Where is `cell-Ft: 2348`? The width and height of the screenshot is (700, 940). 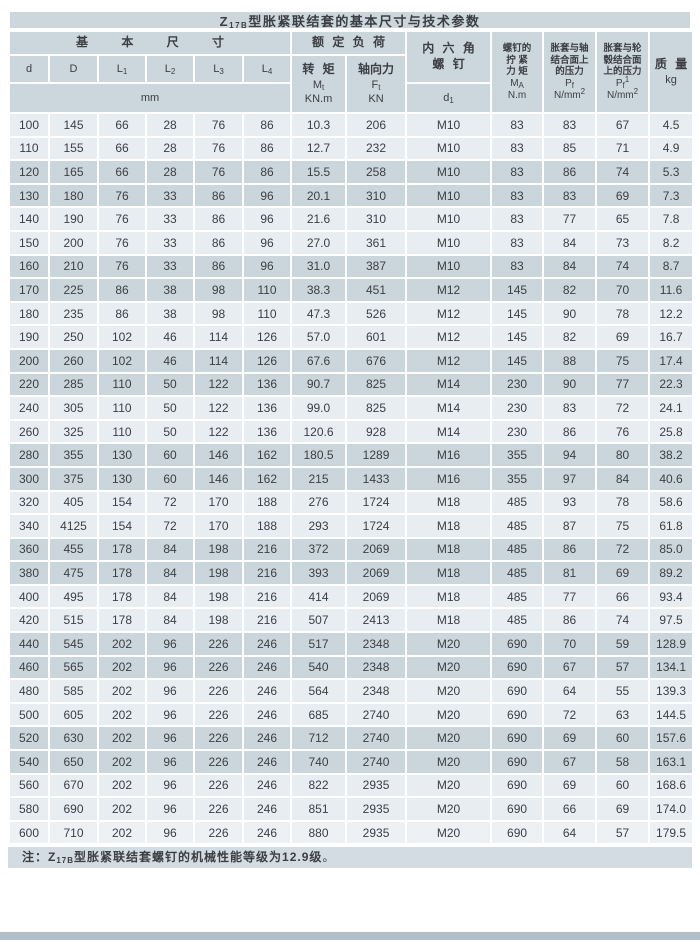
cell-Ft: 2348 is located at coordinates (376, 667).